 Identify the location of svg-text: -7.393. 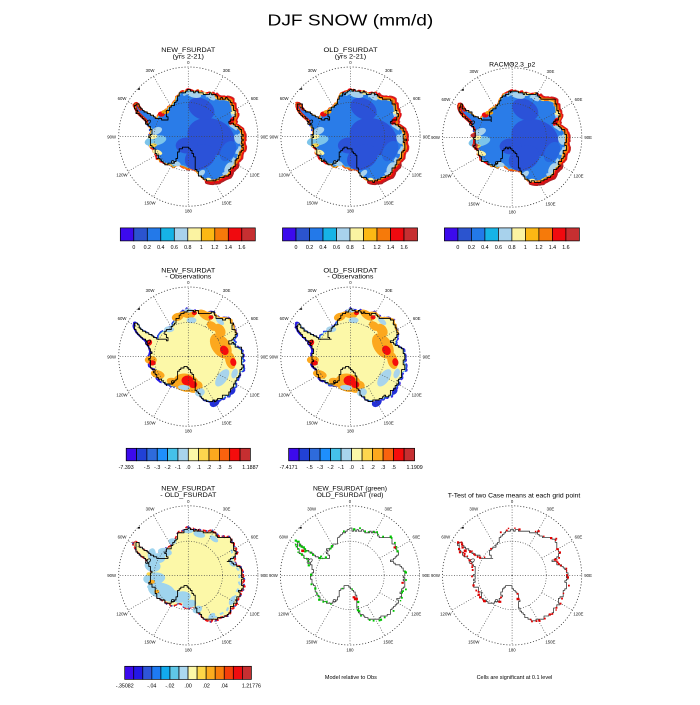
(126, 468).